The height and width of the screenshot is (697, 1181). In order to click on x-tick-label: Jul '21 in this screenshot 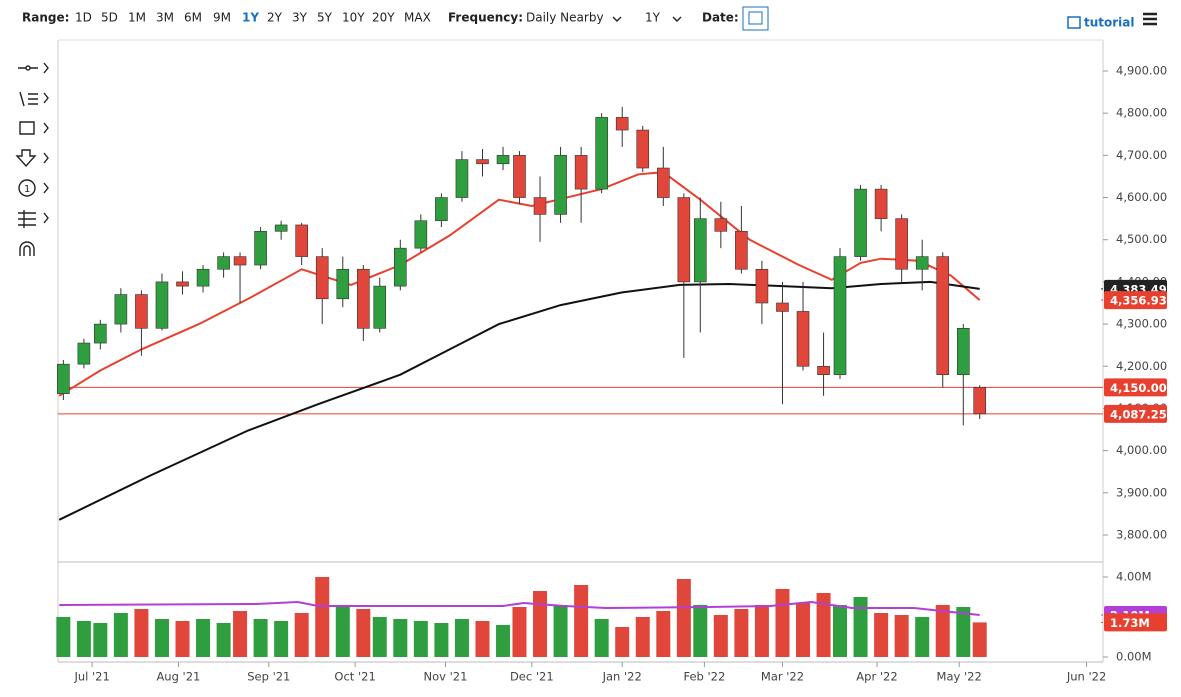, I will do `click(91, 677)`.